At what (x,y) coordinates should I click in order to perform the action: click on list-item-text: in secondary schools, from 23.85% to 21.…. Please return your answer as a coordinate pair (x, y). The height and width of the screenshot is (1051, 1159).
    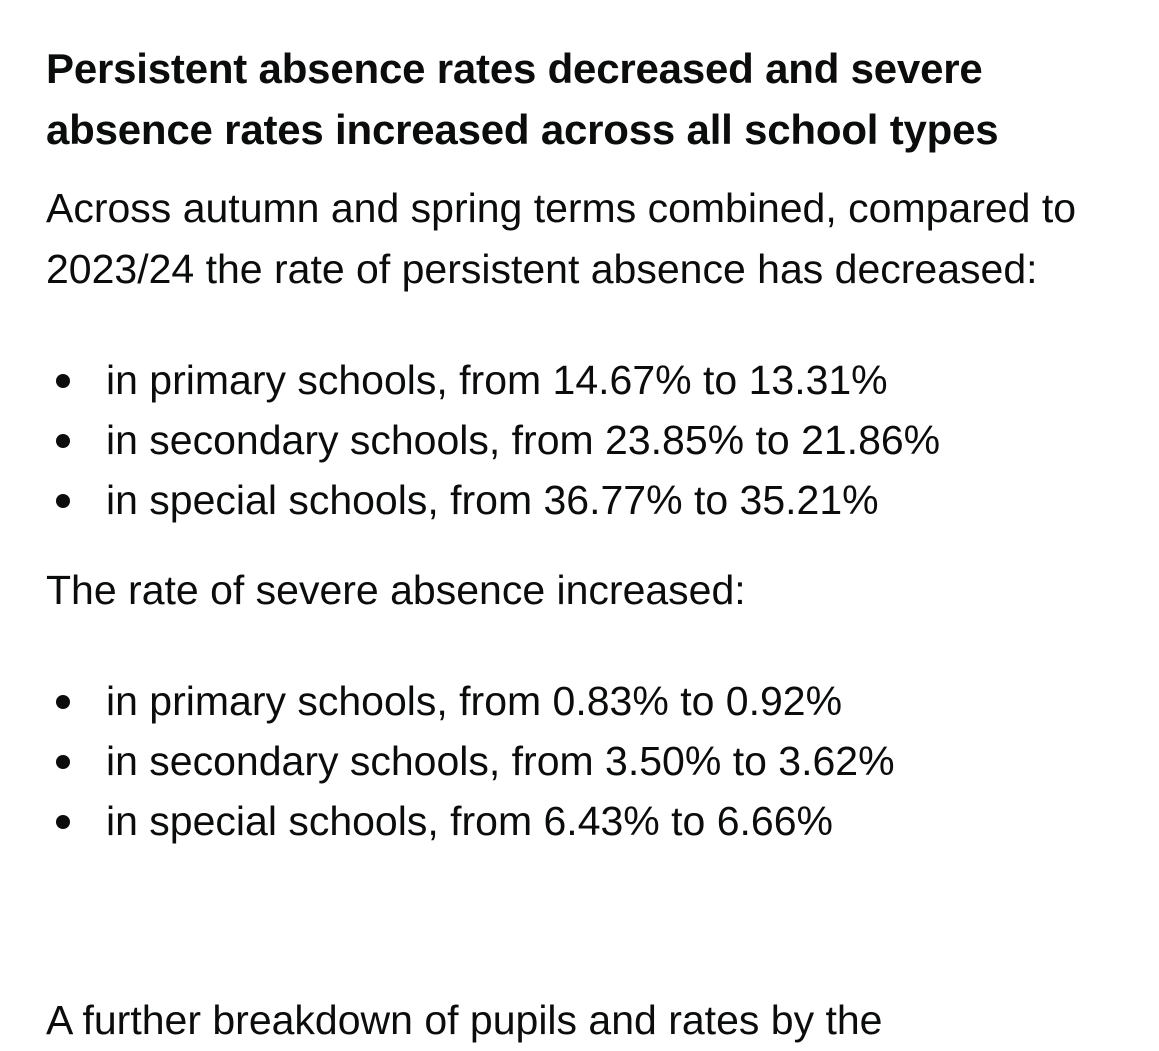
    Looking at the image, I should click on (523, 440).